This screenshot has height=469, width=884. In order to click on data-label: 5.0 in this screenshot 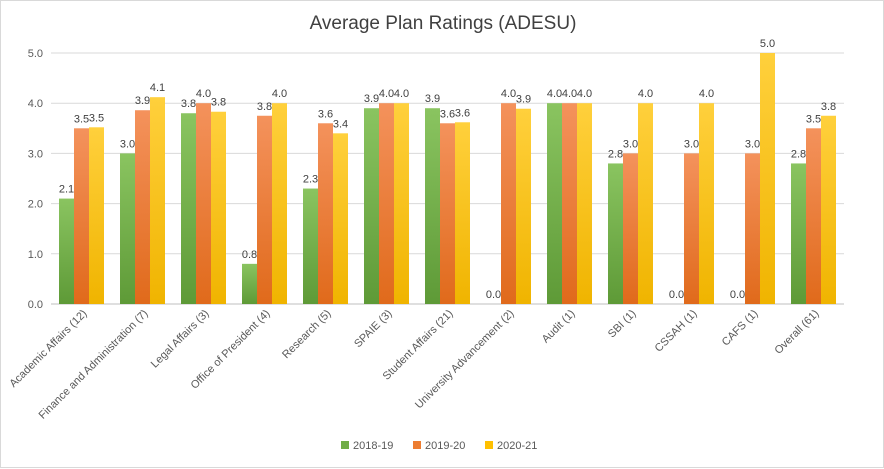, I will do `click(767, 44)`.